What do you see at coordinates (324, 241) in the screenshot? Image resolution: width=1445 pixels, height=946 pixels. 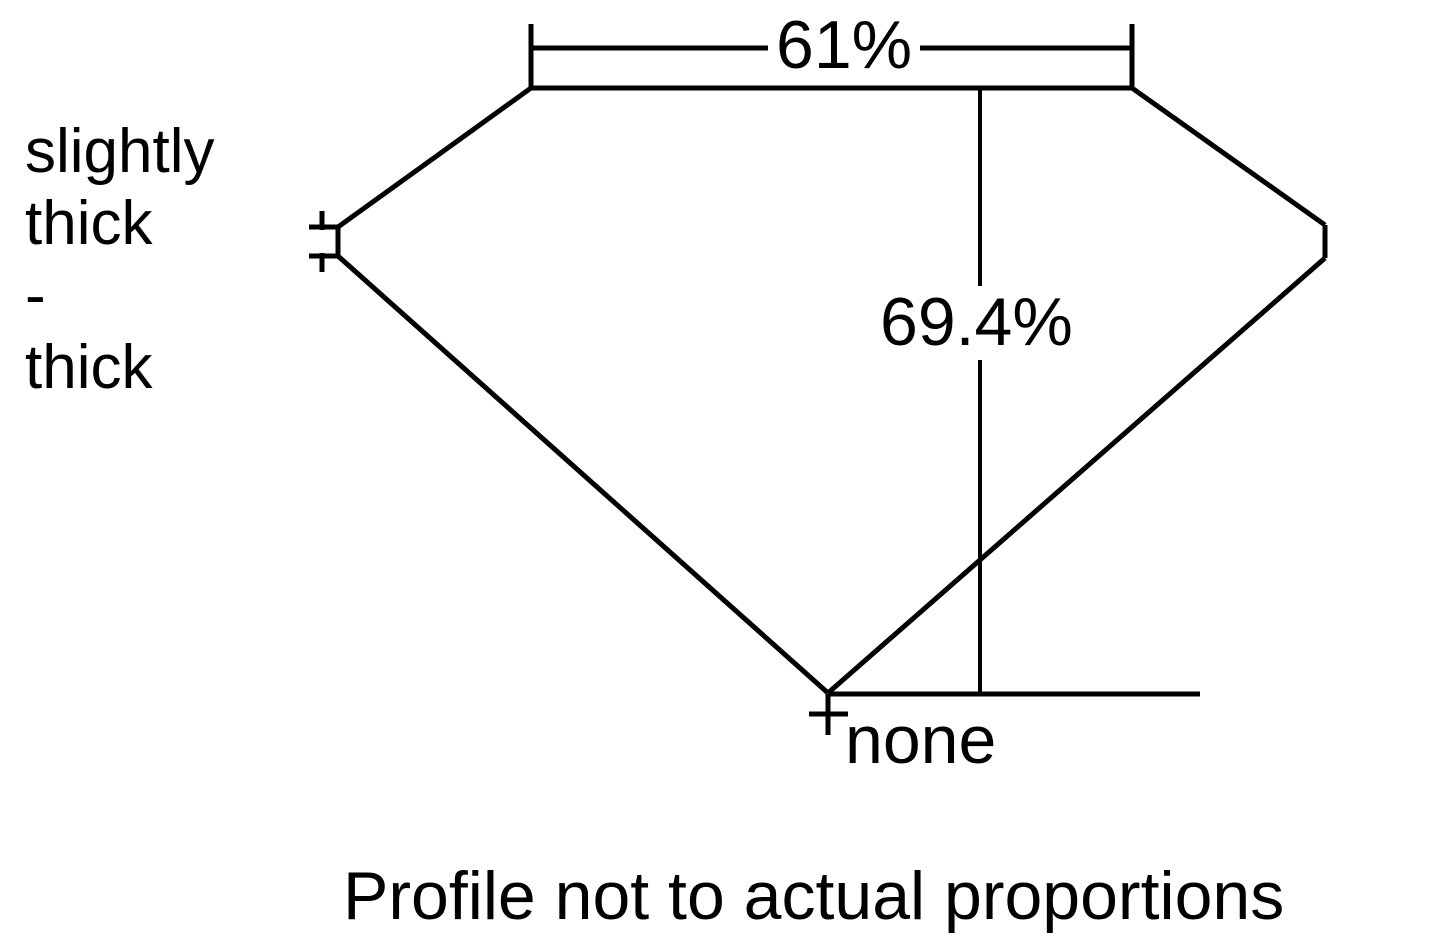 I see `girdle-thickness-marker` at bounding box center [324, 241].